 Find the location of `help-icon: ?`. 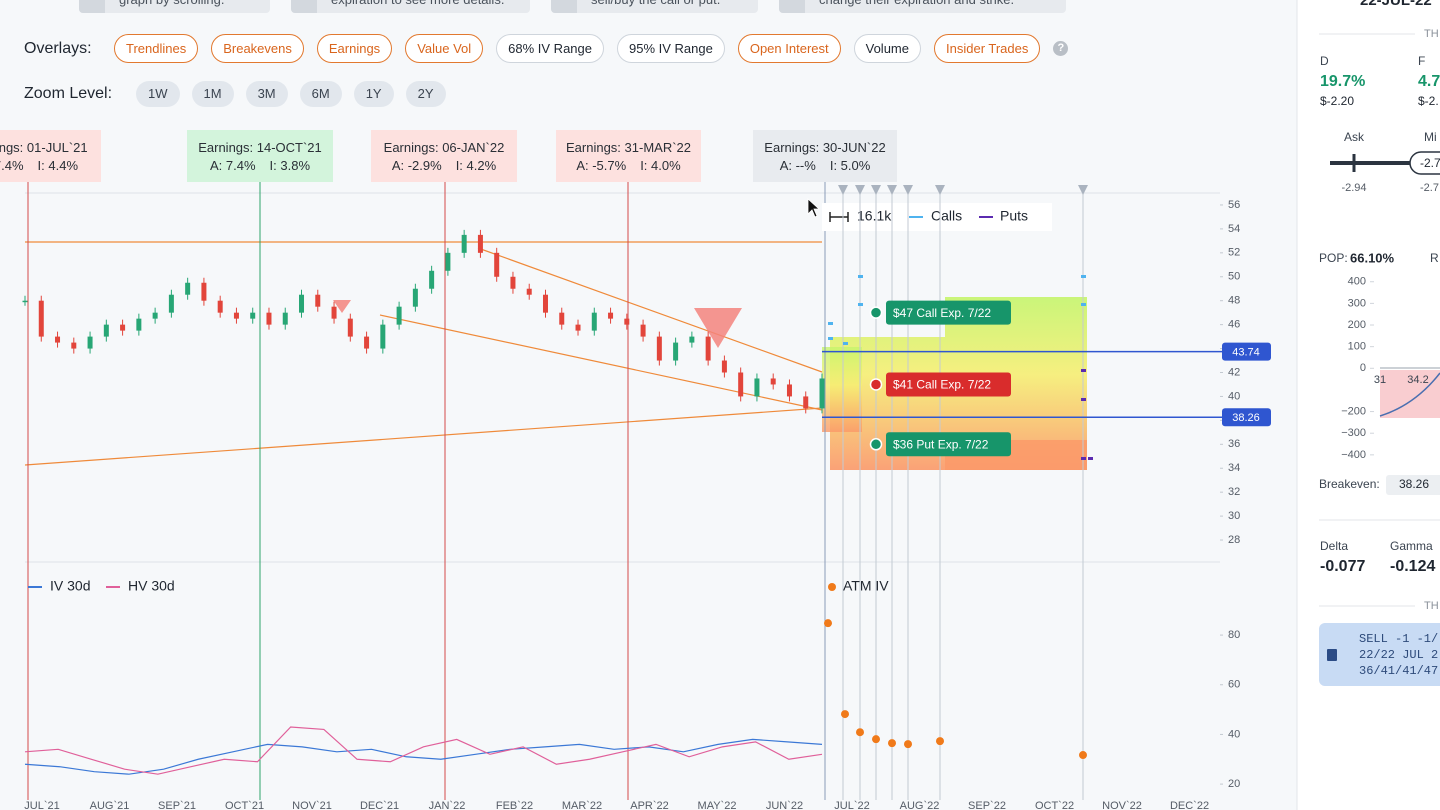

help-icon: ? is located at coordinates (1061, 48).